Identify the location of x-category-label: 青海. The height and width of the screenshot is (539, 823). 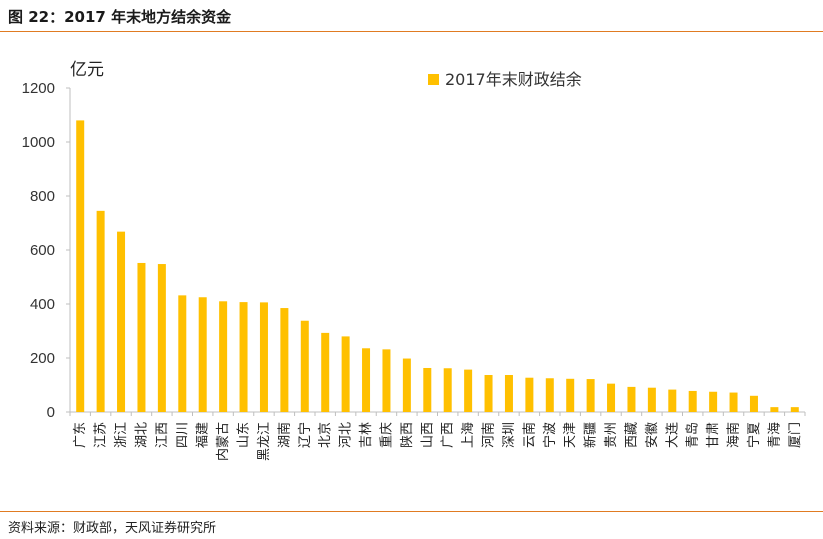
(774, 435).